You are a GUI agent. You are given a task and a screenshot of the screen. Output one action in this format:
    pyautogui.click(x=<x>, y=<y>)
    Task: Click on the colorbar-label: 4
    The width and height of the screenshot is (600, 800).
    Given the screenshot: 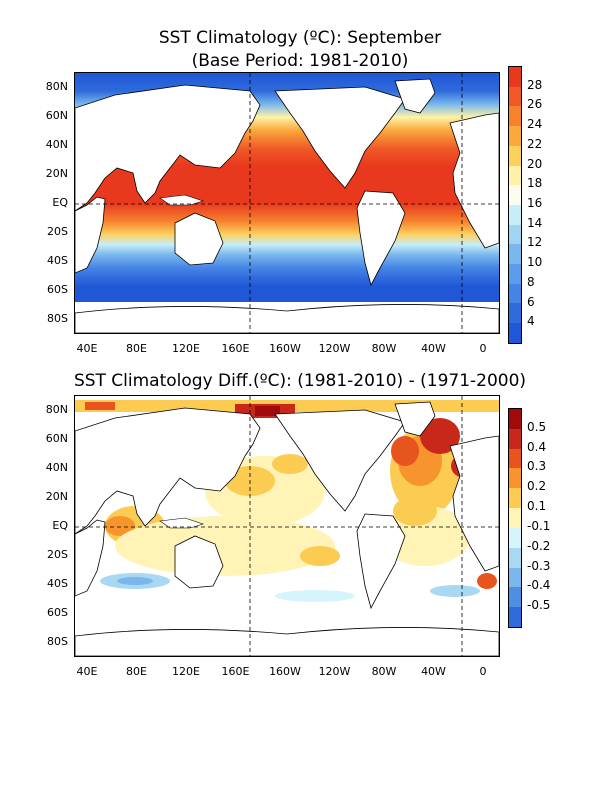 What is the action you would take?
    pyautogui.click(x=531, y=321)
    